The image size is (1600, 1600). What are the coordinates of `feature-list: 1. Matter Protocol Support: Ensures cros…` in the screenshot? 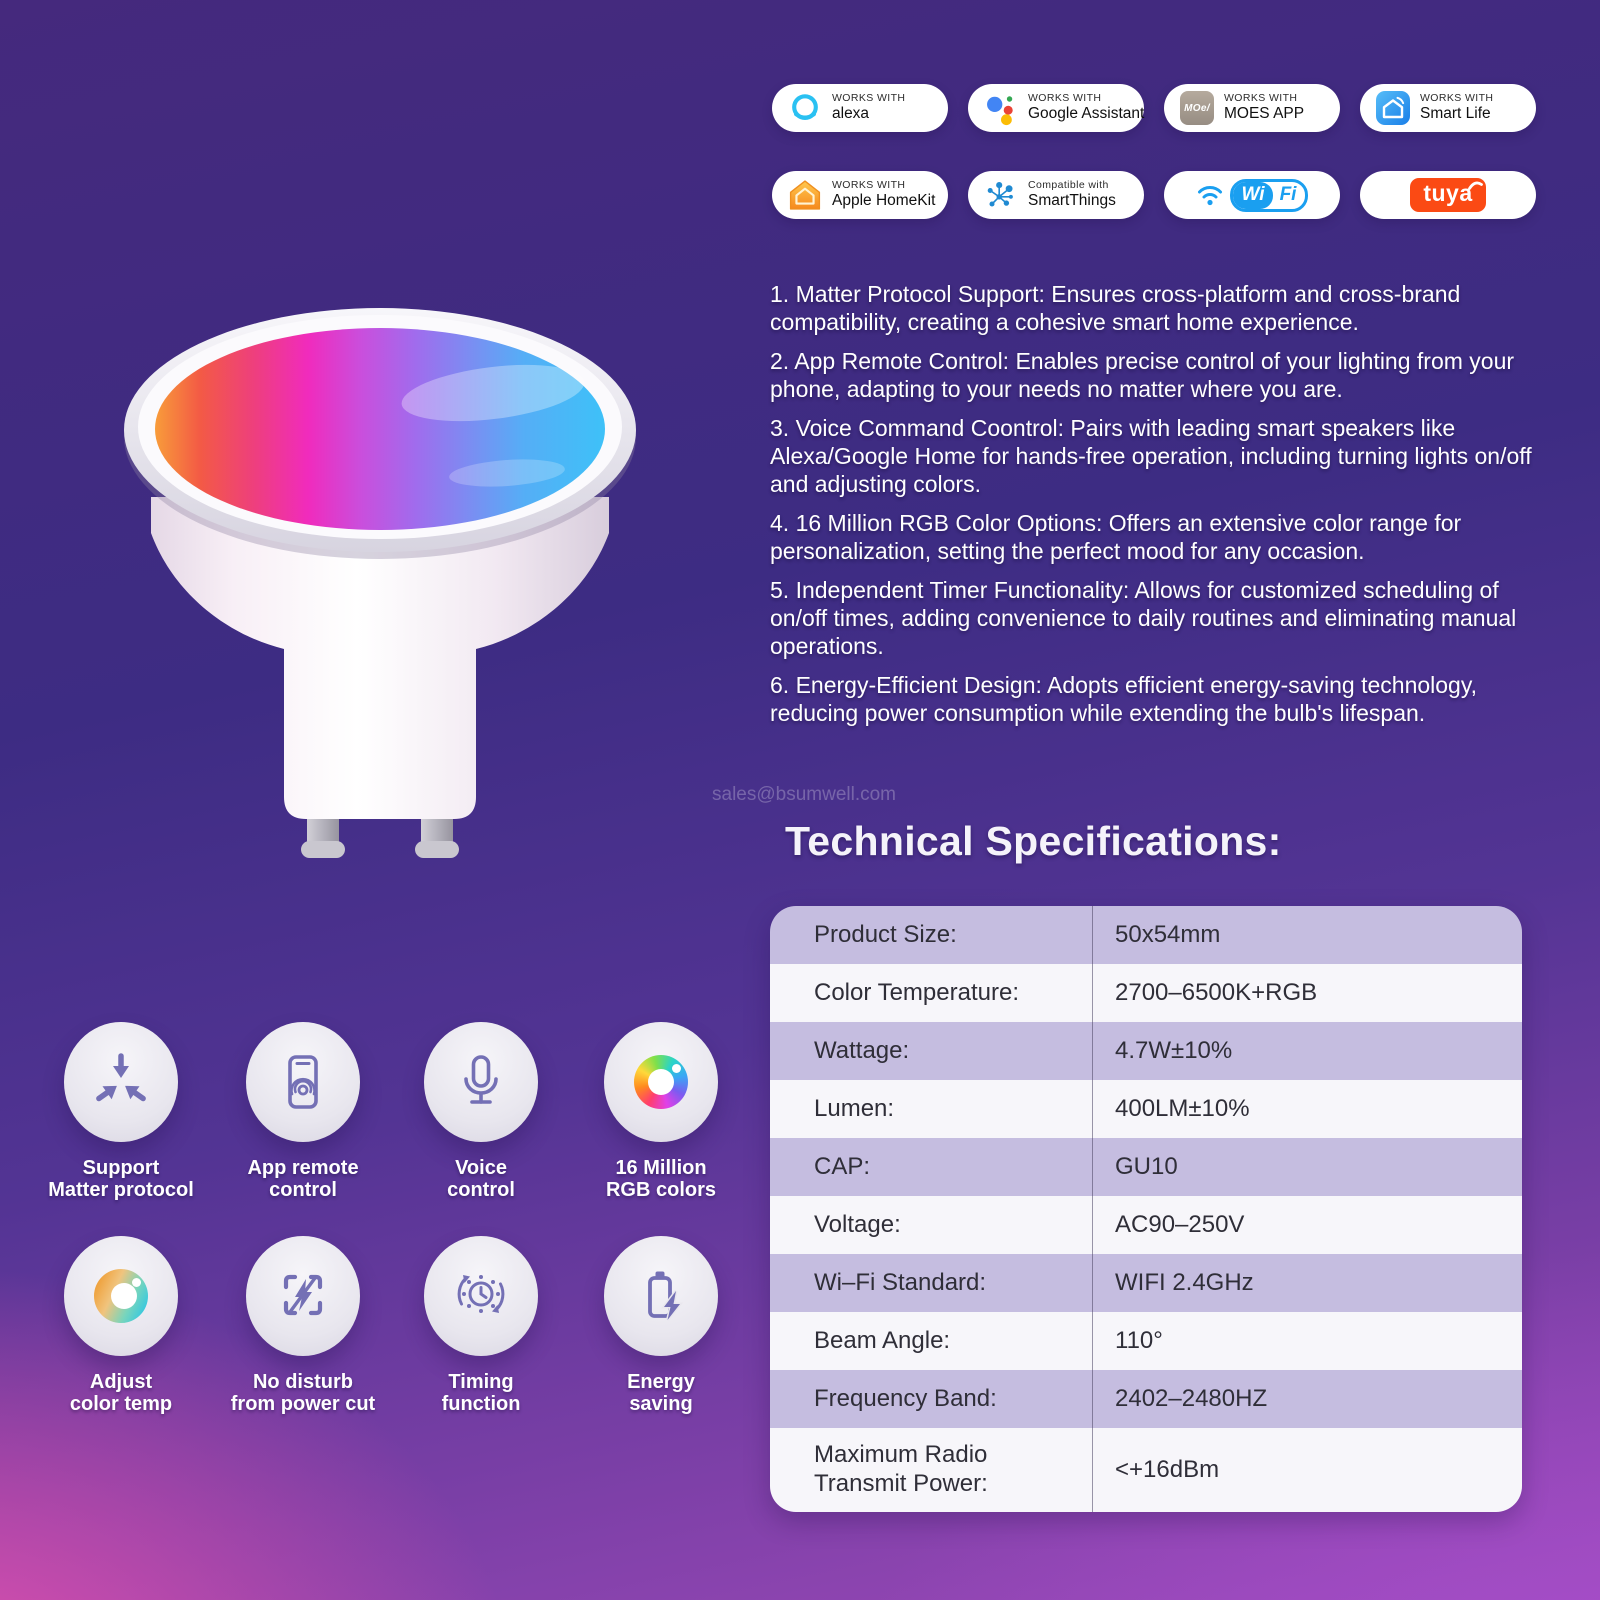 It's located at (1154, 509).